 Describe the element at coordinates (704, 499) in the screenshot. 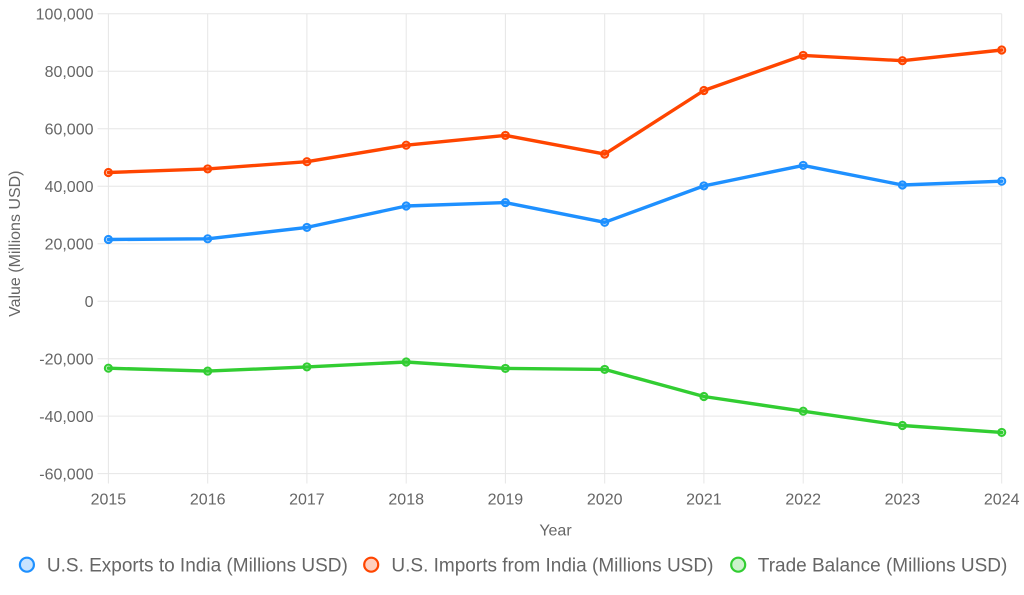

I see `svg-text: 2021` at that location.